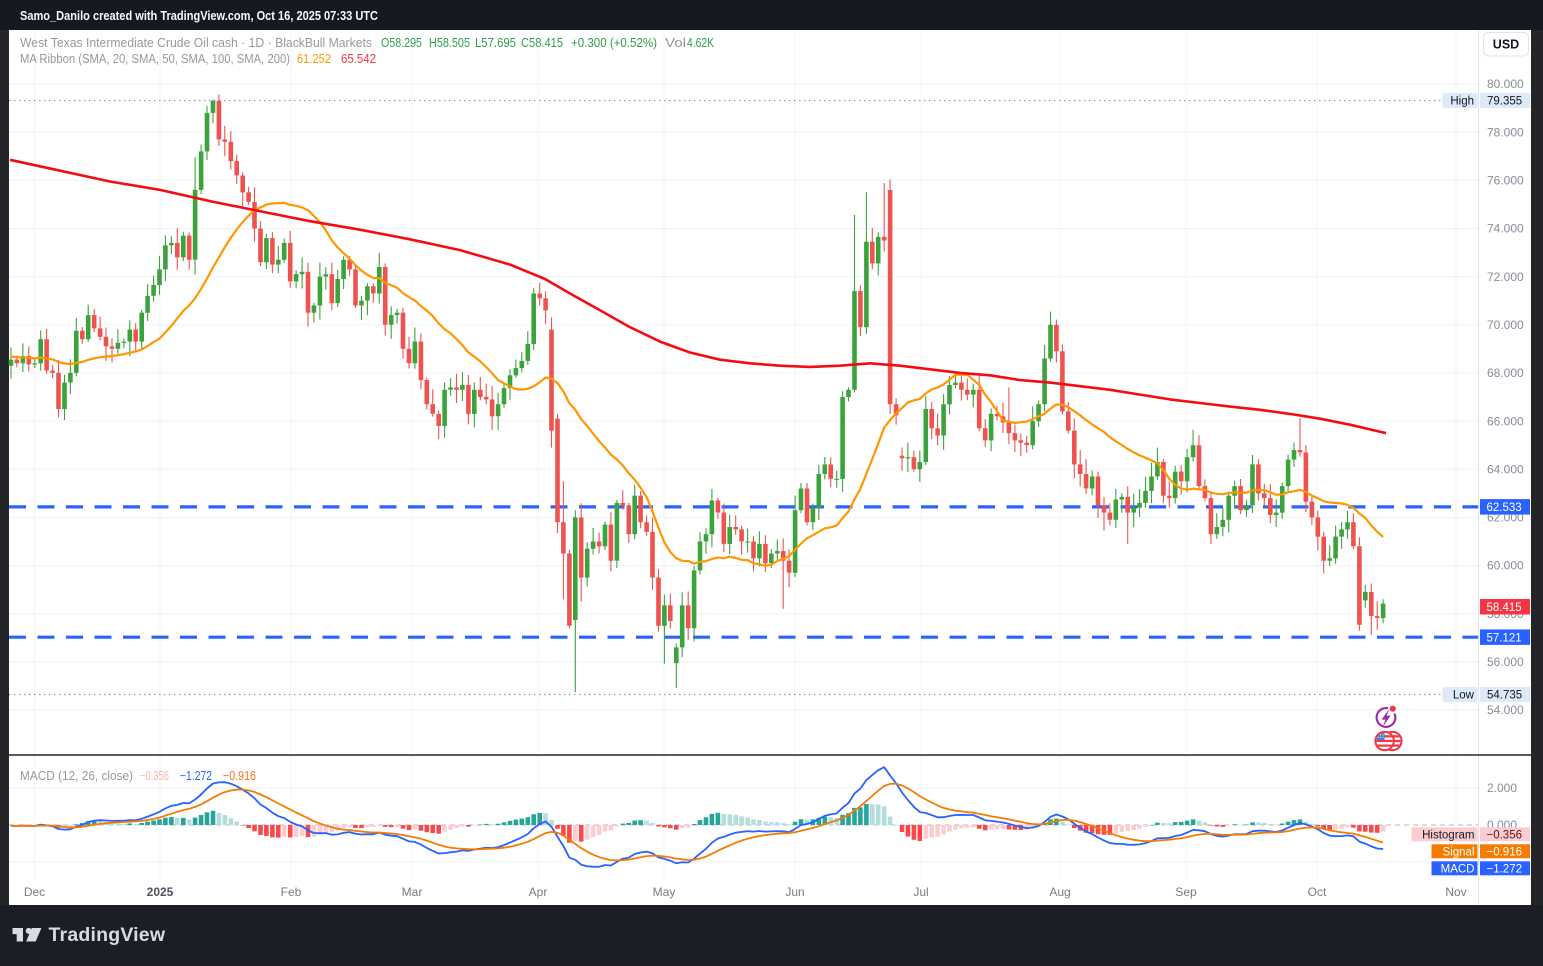  Describe the element at coordinates (1502, 788) in the screenshot. I see `svg-text: 2.000` at that location.